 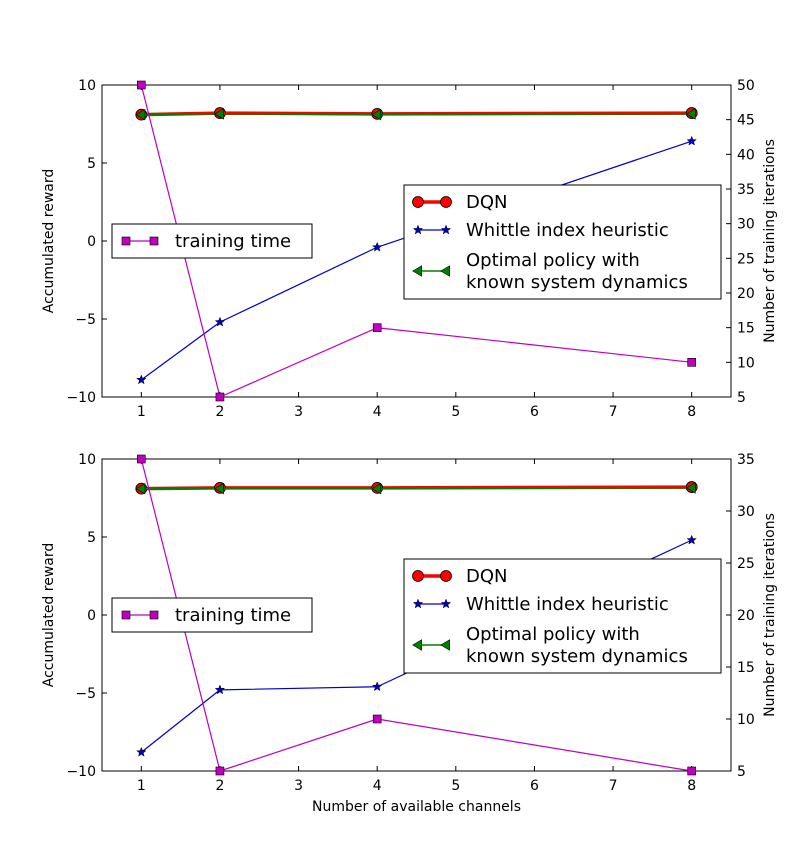 What do you see at coordinates (534, 786) in the screenshot?
I see `x-tick-label: 6` at bounding box center [534, 786].